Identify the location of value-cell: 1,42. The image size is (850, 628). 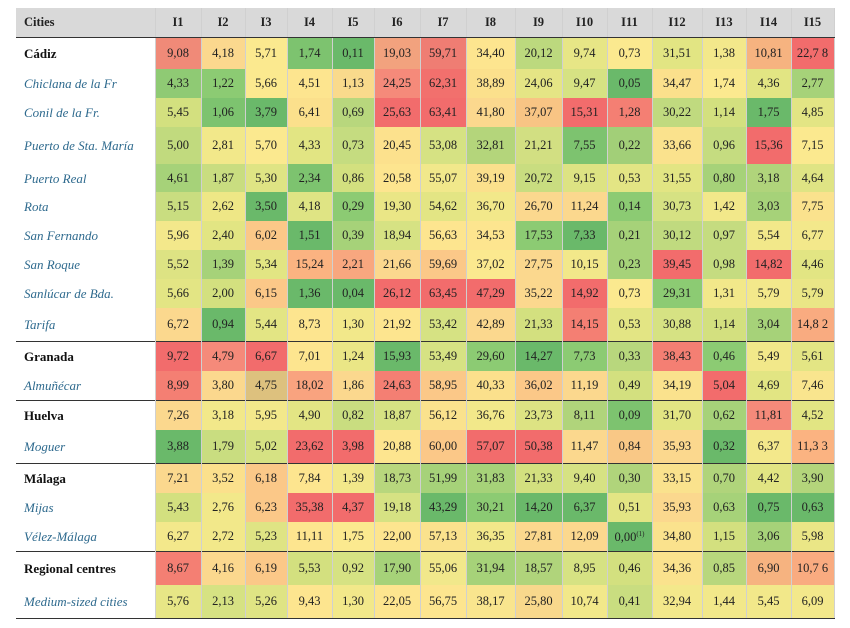
(724, 206).